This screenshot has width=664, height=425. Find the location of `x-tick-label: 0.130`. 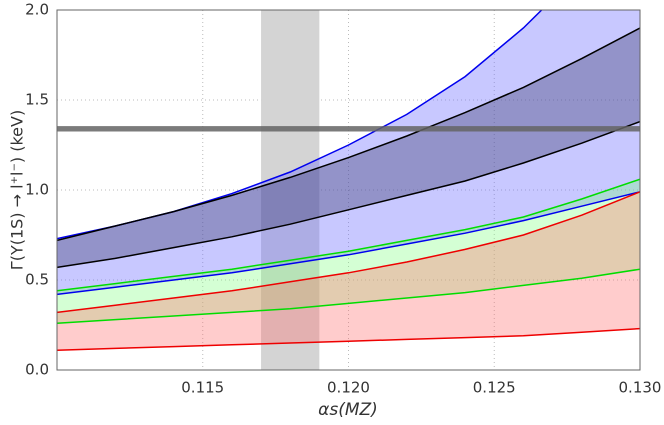

x-tick-label: 0.130 is located at coordinates (640, 388).